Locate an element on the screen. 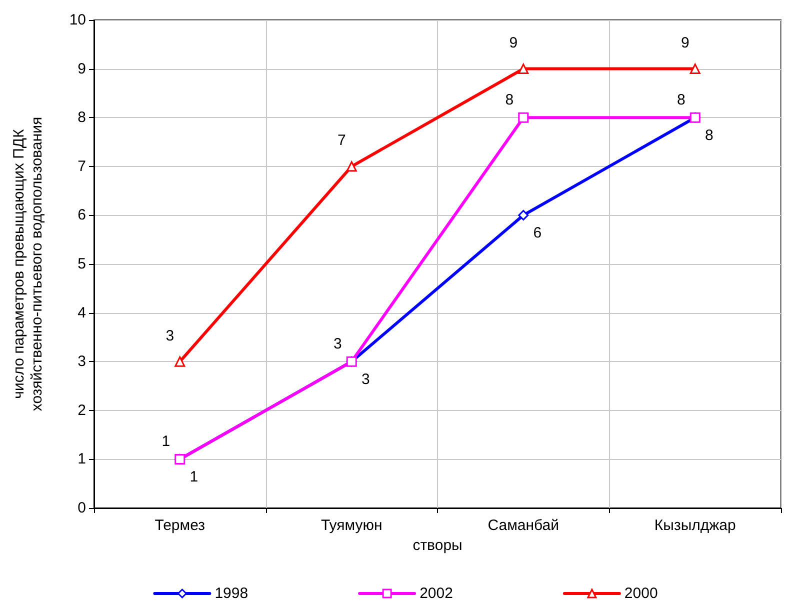  y-tick-label: 2 is located at coordinates (82, 410).